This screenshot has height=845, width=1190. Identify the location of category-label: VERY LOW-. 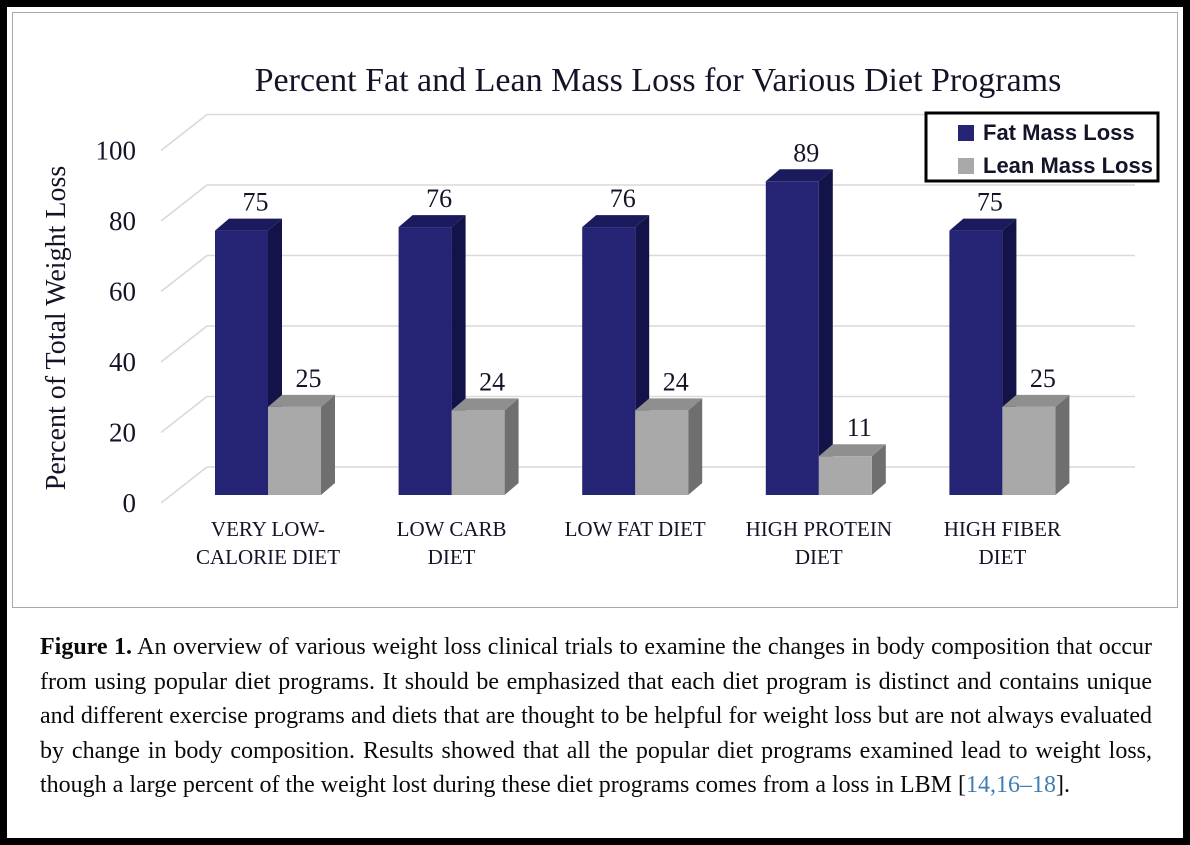
(268, 529).